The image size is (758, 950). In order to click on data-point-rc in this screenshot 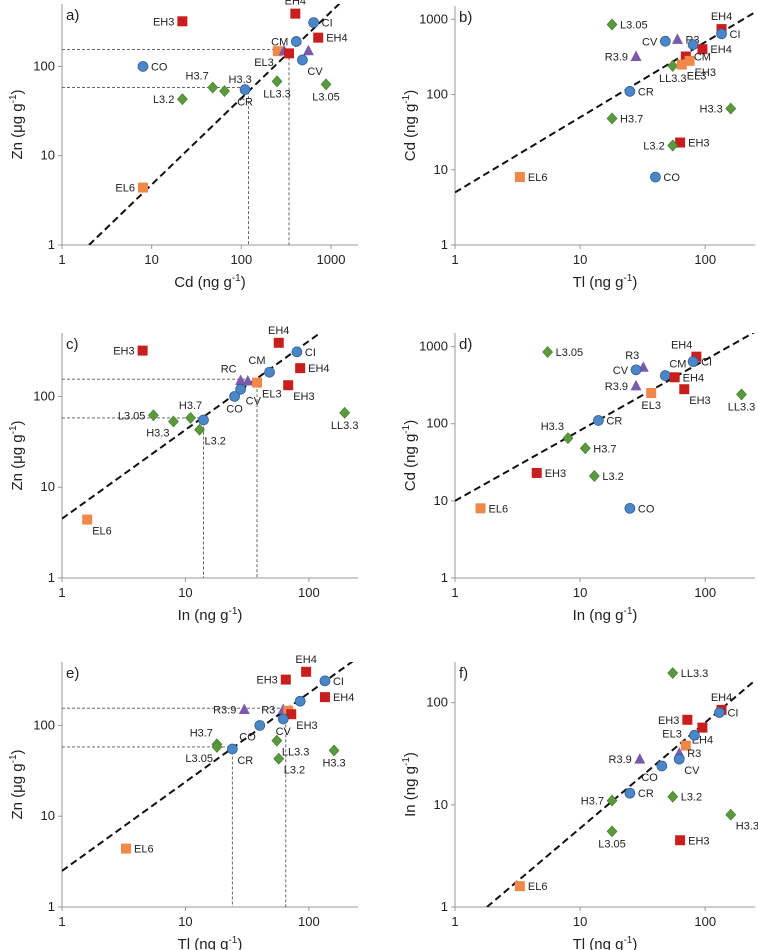, I will do `click(241, 379)`.